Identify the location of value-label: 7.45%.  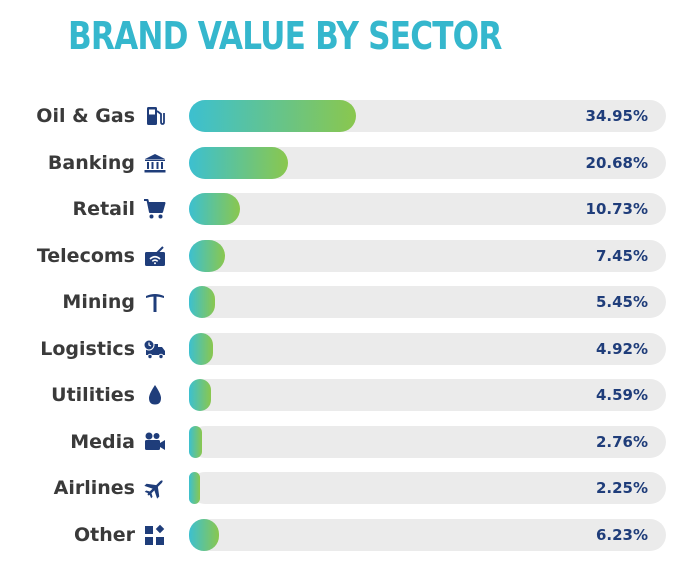
(621, 255).